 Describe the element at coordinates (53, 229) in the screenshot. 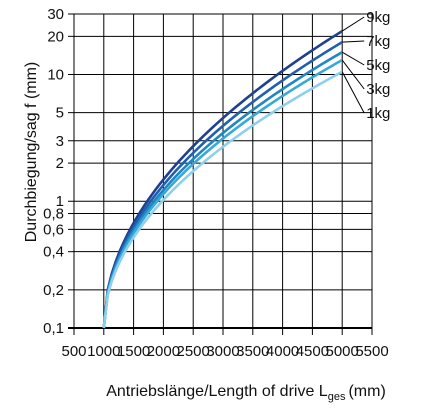

I see `y-tick-label: 0,6` at that location.